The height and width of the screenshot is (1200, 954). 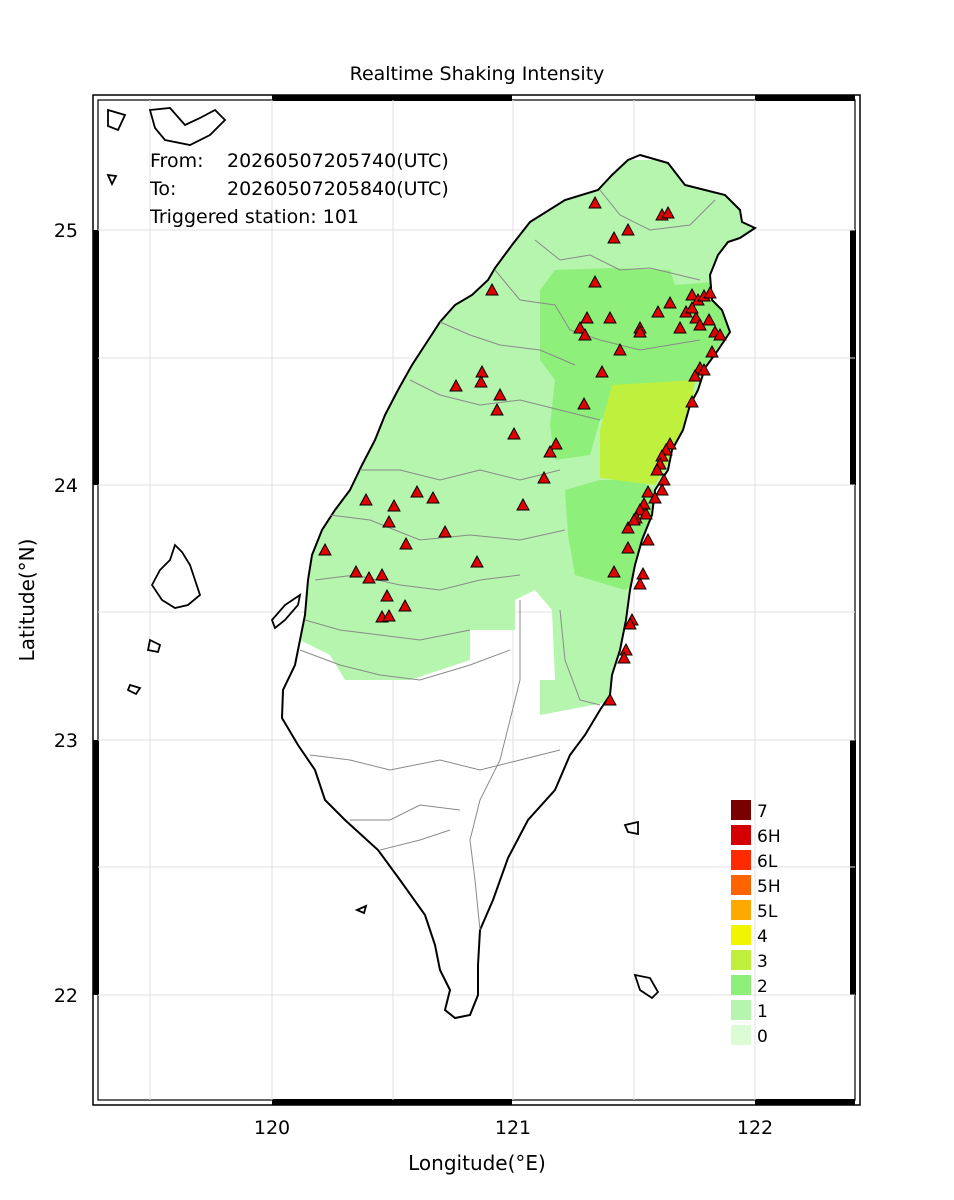 I want to click on legend-label: 5H, so click(x=769, y=887).